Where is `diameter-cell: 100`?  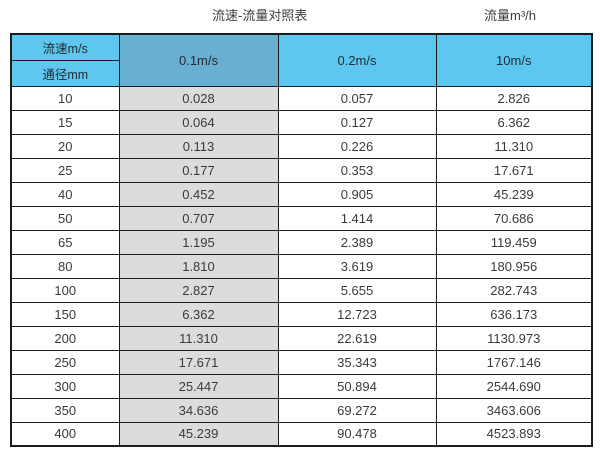
diameter-cell: 100 is located at coordinates (65, 290).